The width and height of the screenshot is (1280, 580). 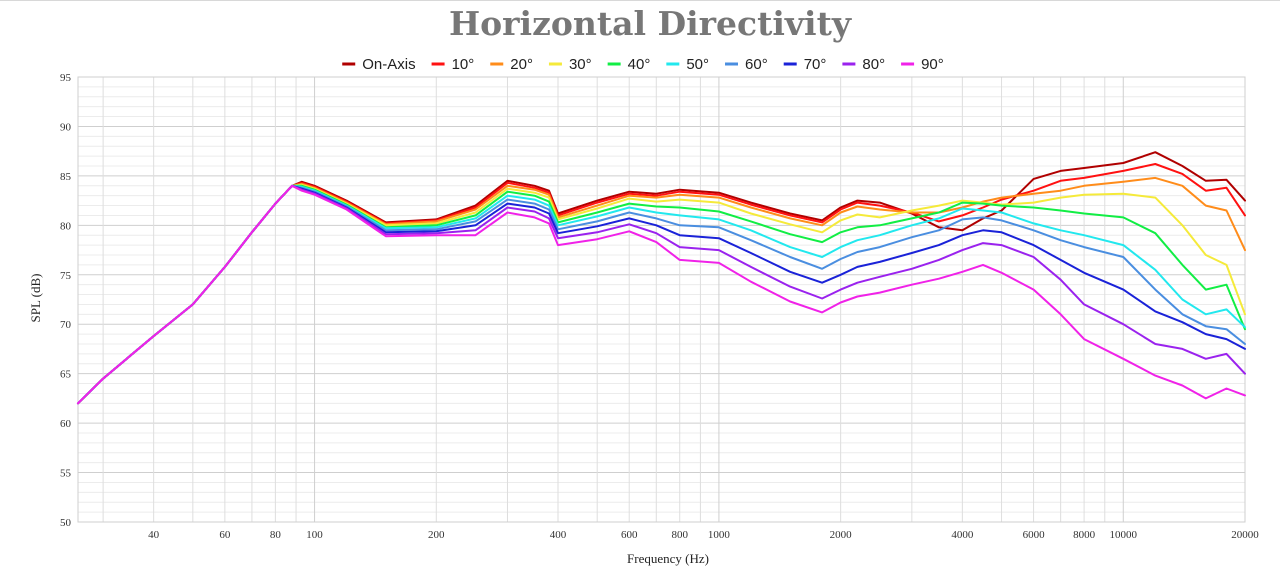 What do you see at coordinates (932, 64) in the screenshot?
I see `legend-label: 90°` at bounding box center [932, 64].